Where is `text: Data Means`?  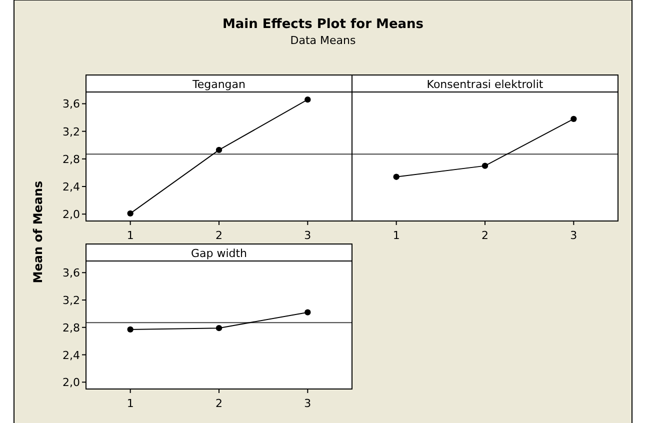 text: Data Means is located at coordinates (323, 40).